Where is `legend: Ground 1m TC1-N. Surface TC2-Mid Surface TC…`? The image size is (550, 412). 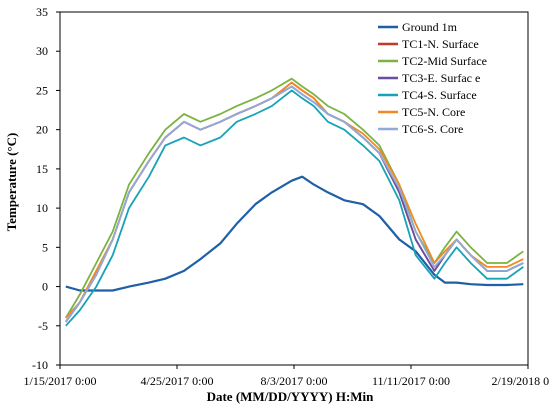 legend: Ground 1m TC1-N. Surface TC2-Mid Surface TC… is located at coordinates (432, 78).